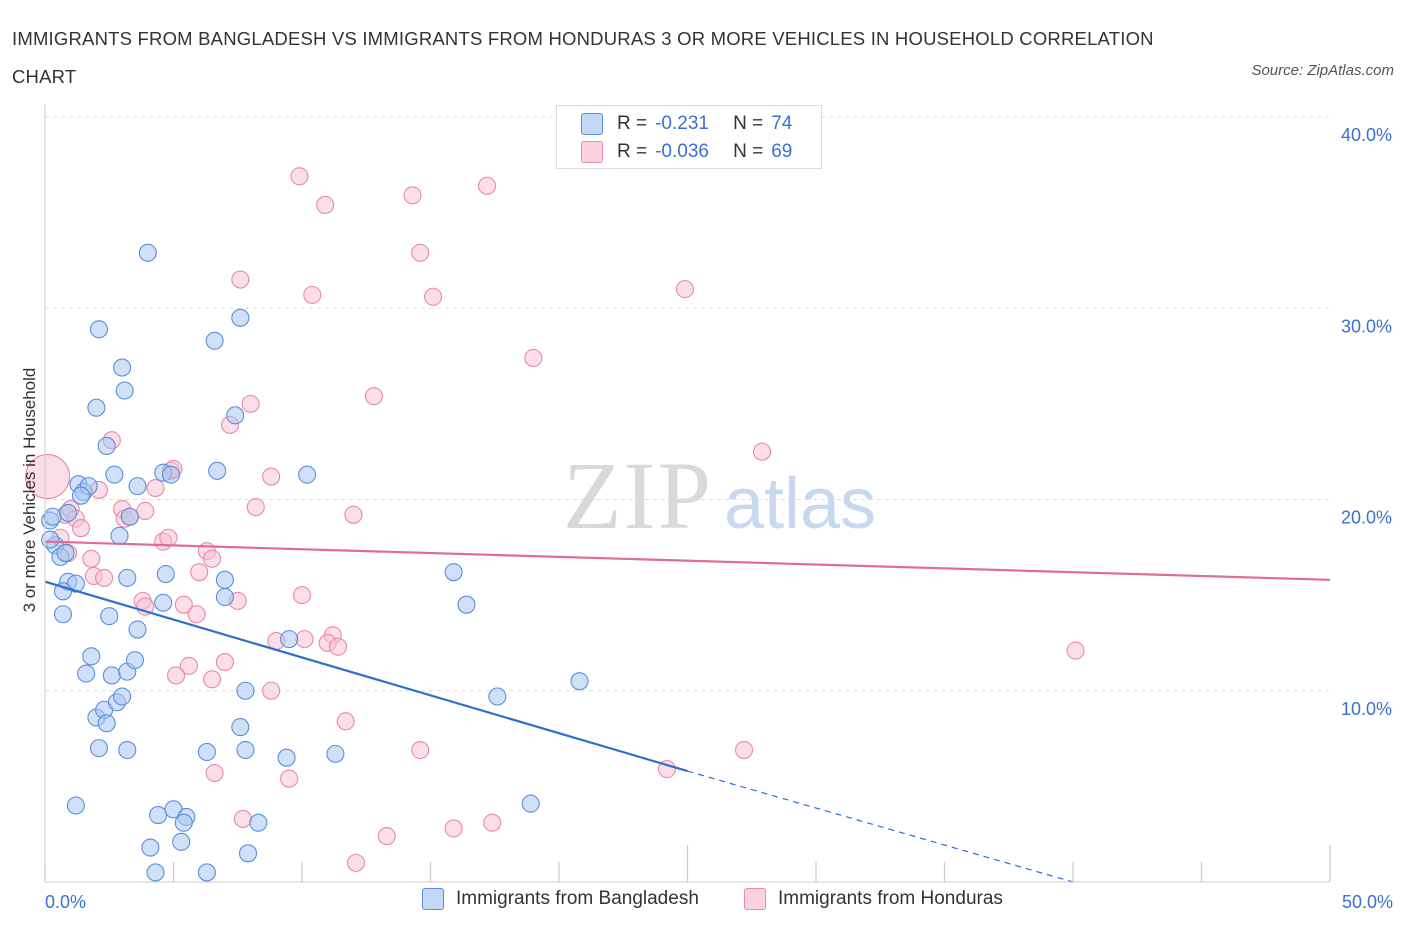  I want to click on bangladesh-n-value: 74, so click(782, 123).